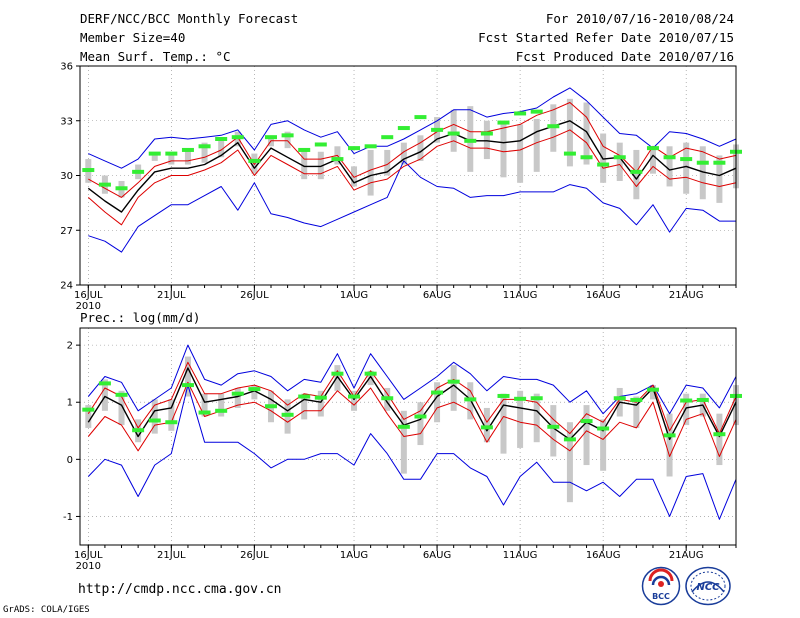 This screenshot has width=800, height=618. I want to click on produced-date-label: Fcst Produced Date 2010/07/16, so click(624, 56).